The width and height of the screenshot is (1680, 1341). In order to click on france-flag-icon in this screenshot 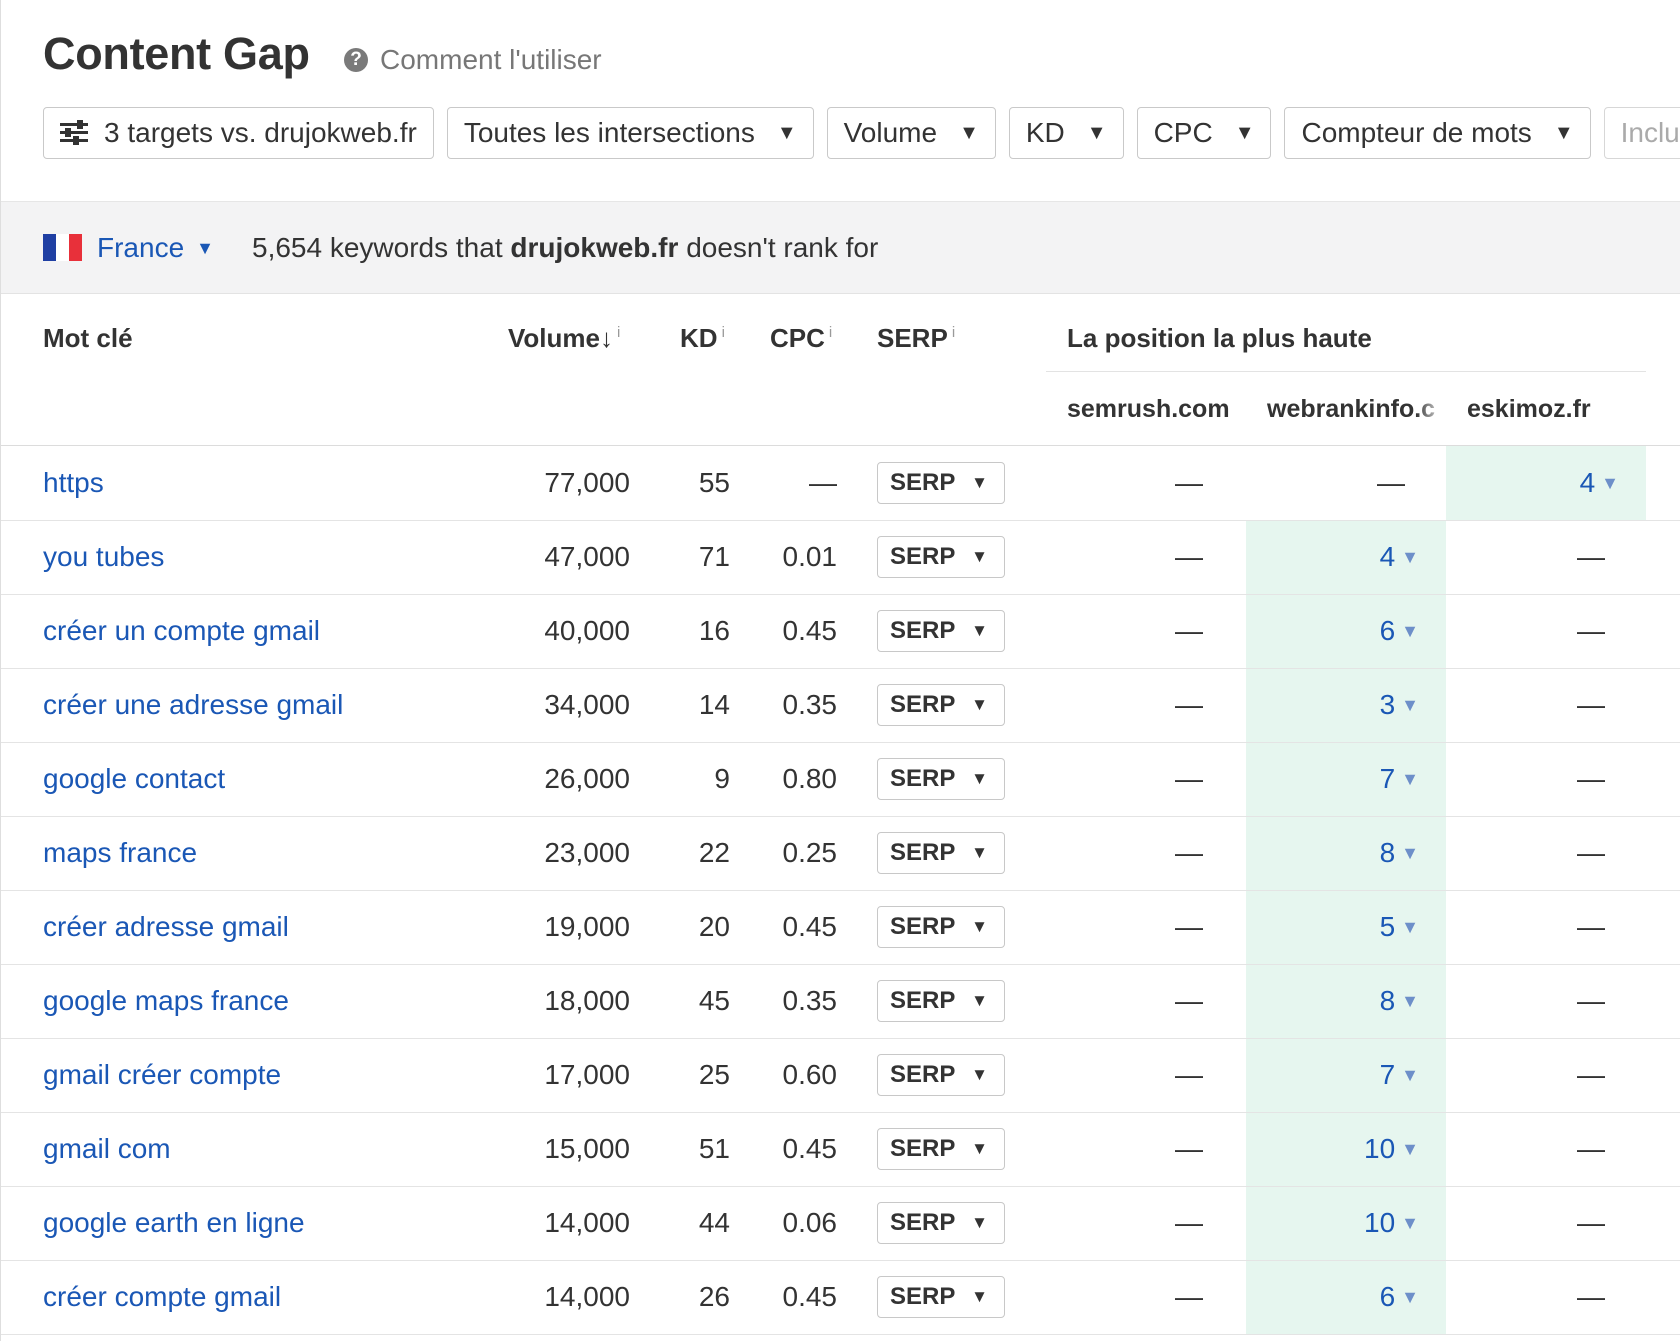, I will do `click(62, 247)`.